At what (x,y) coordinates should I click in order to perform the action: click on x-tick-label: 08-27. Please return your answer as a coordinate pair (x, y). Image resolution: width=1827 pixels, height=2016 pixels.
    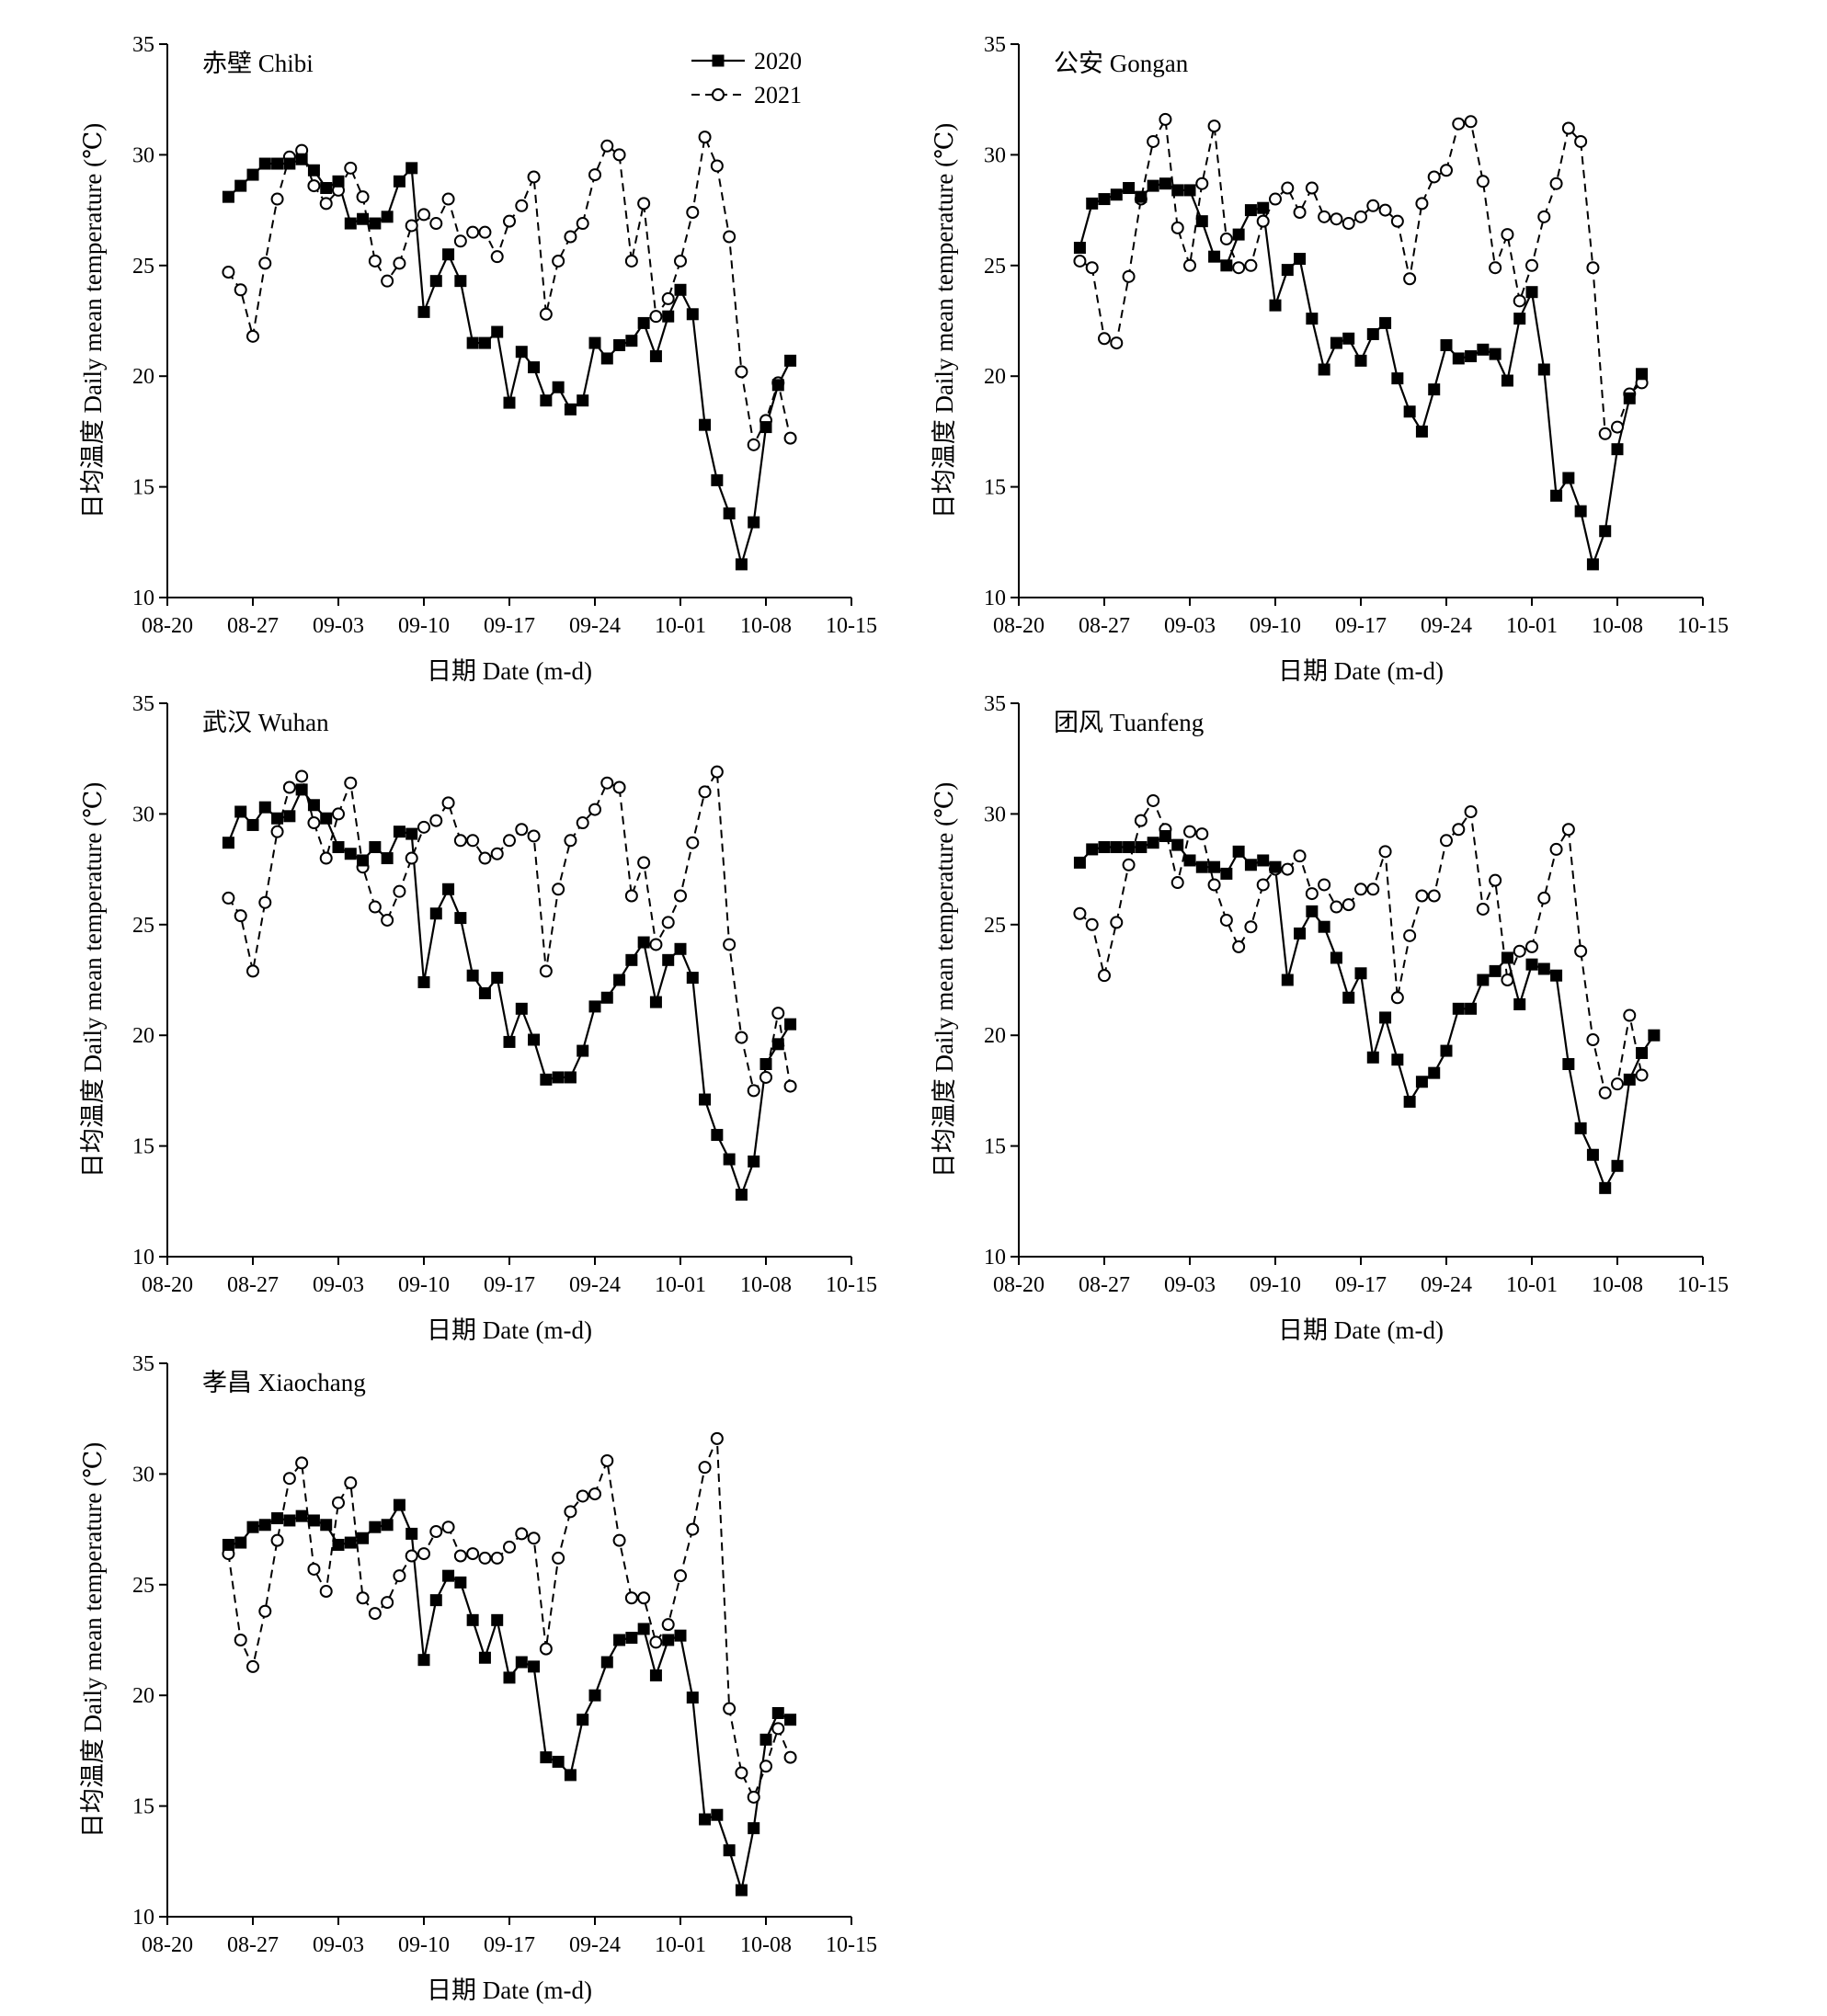
    Looking at the image, I should click on (253, 626).